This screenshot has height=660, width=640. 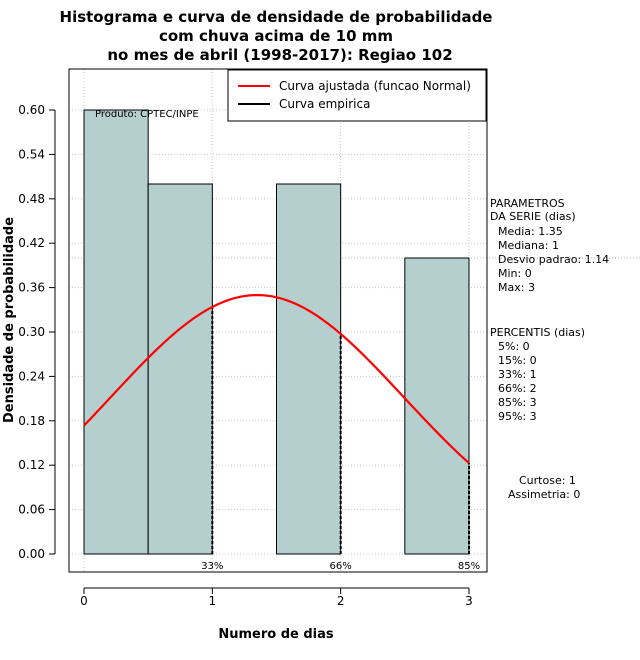 What do you see at coordinates (31, 243) in the screenshot?
I see `y-tick-label: 0.42` at bounding box center [31, 243].